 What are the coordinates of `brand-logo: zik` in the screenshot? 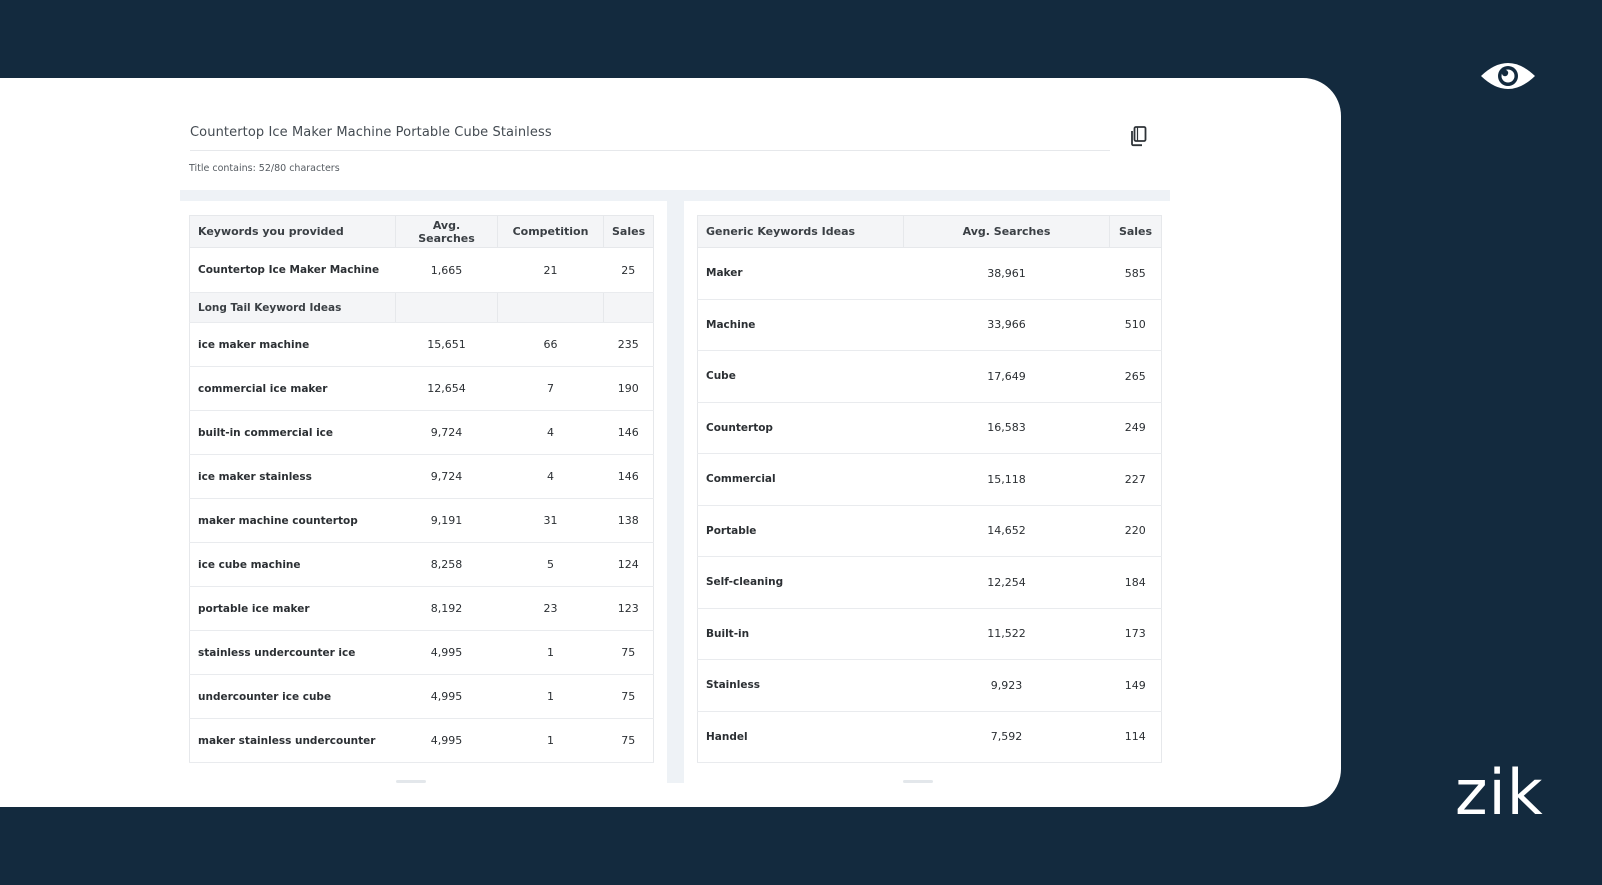 It's located at (1499, 792).